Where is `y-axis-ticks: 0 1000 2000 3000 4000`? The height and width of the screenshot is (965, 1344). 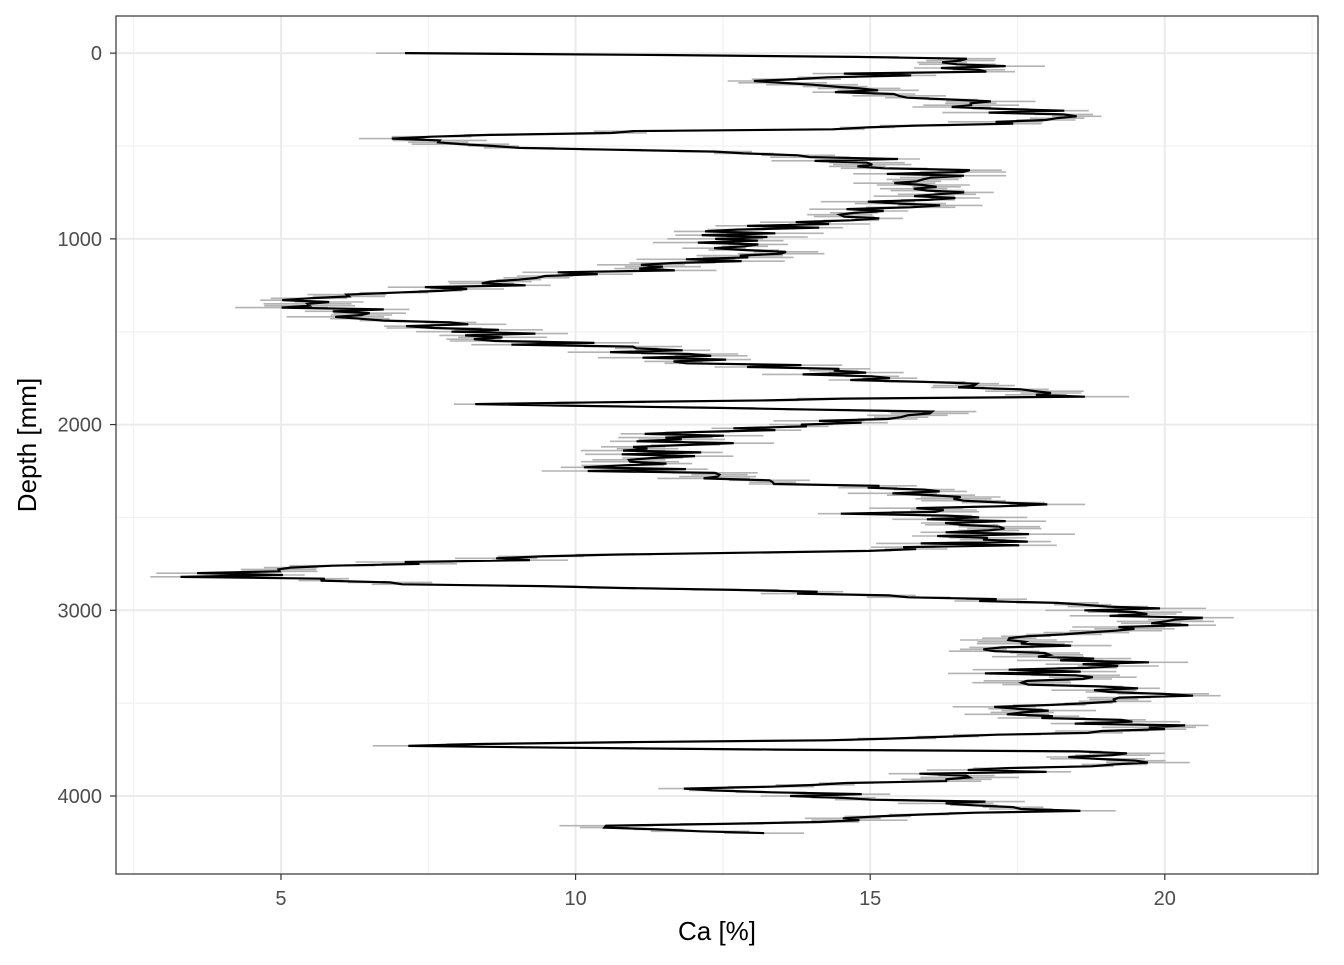
y-axis-ticks: 0 1000 2000 3000 4000 is located at coordinates (87, 425).